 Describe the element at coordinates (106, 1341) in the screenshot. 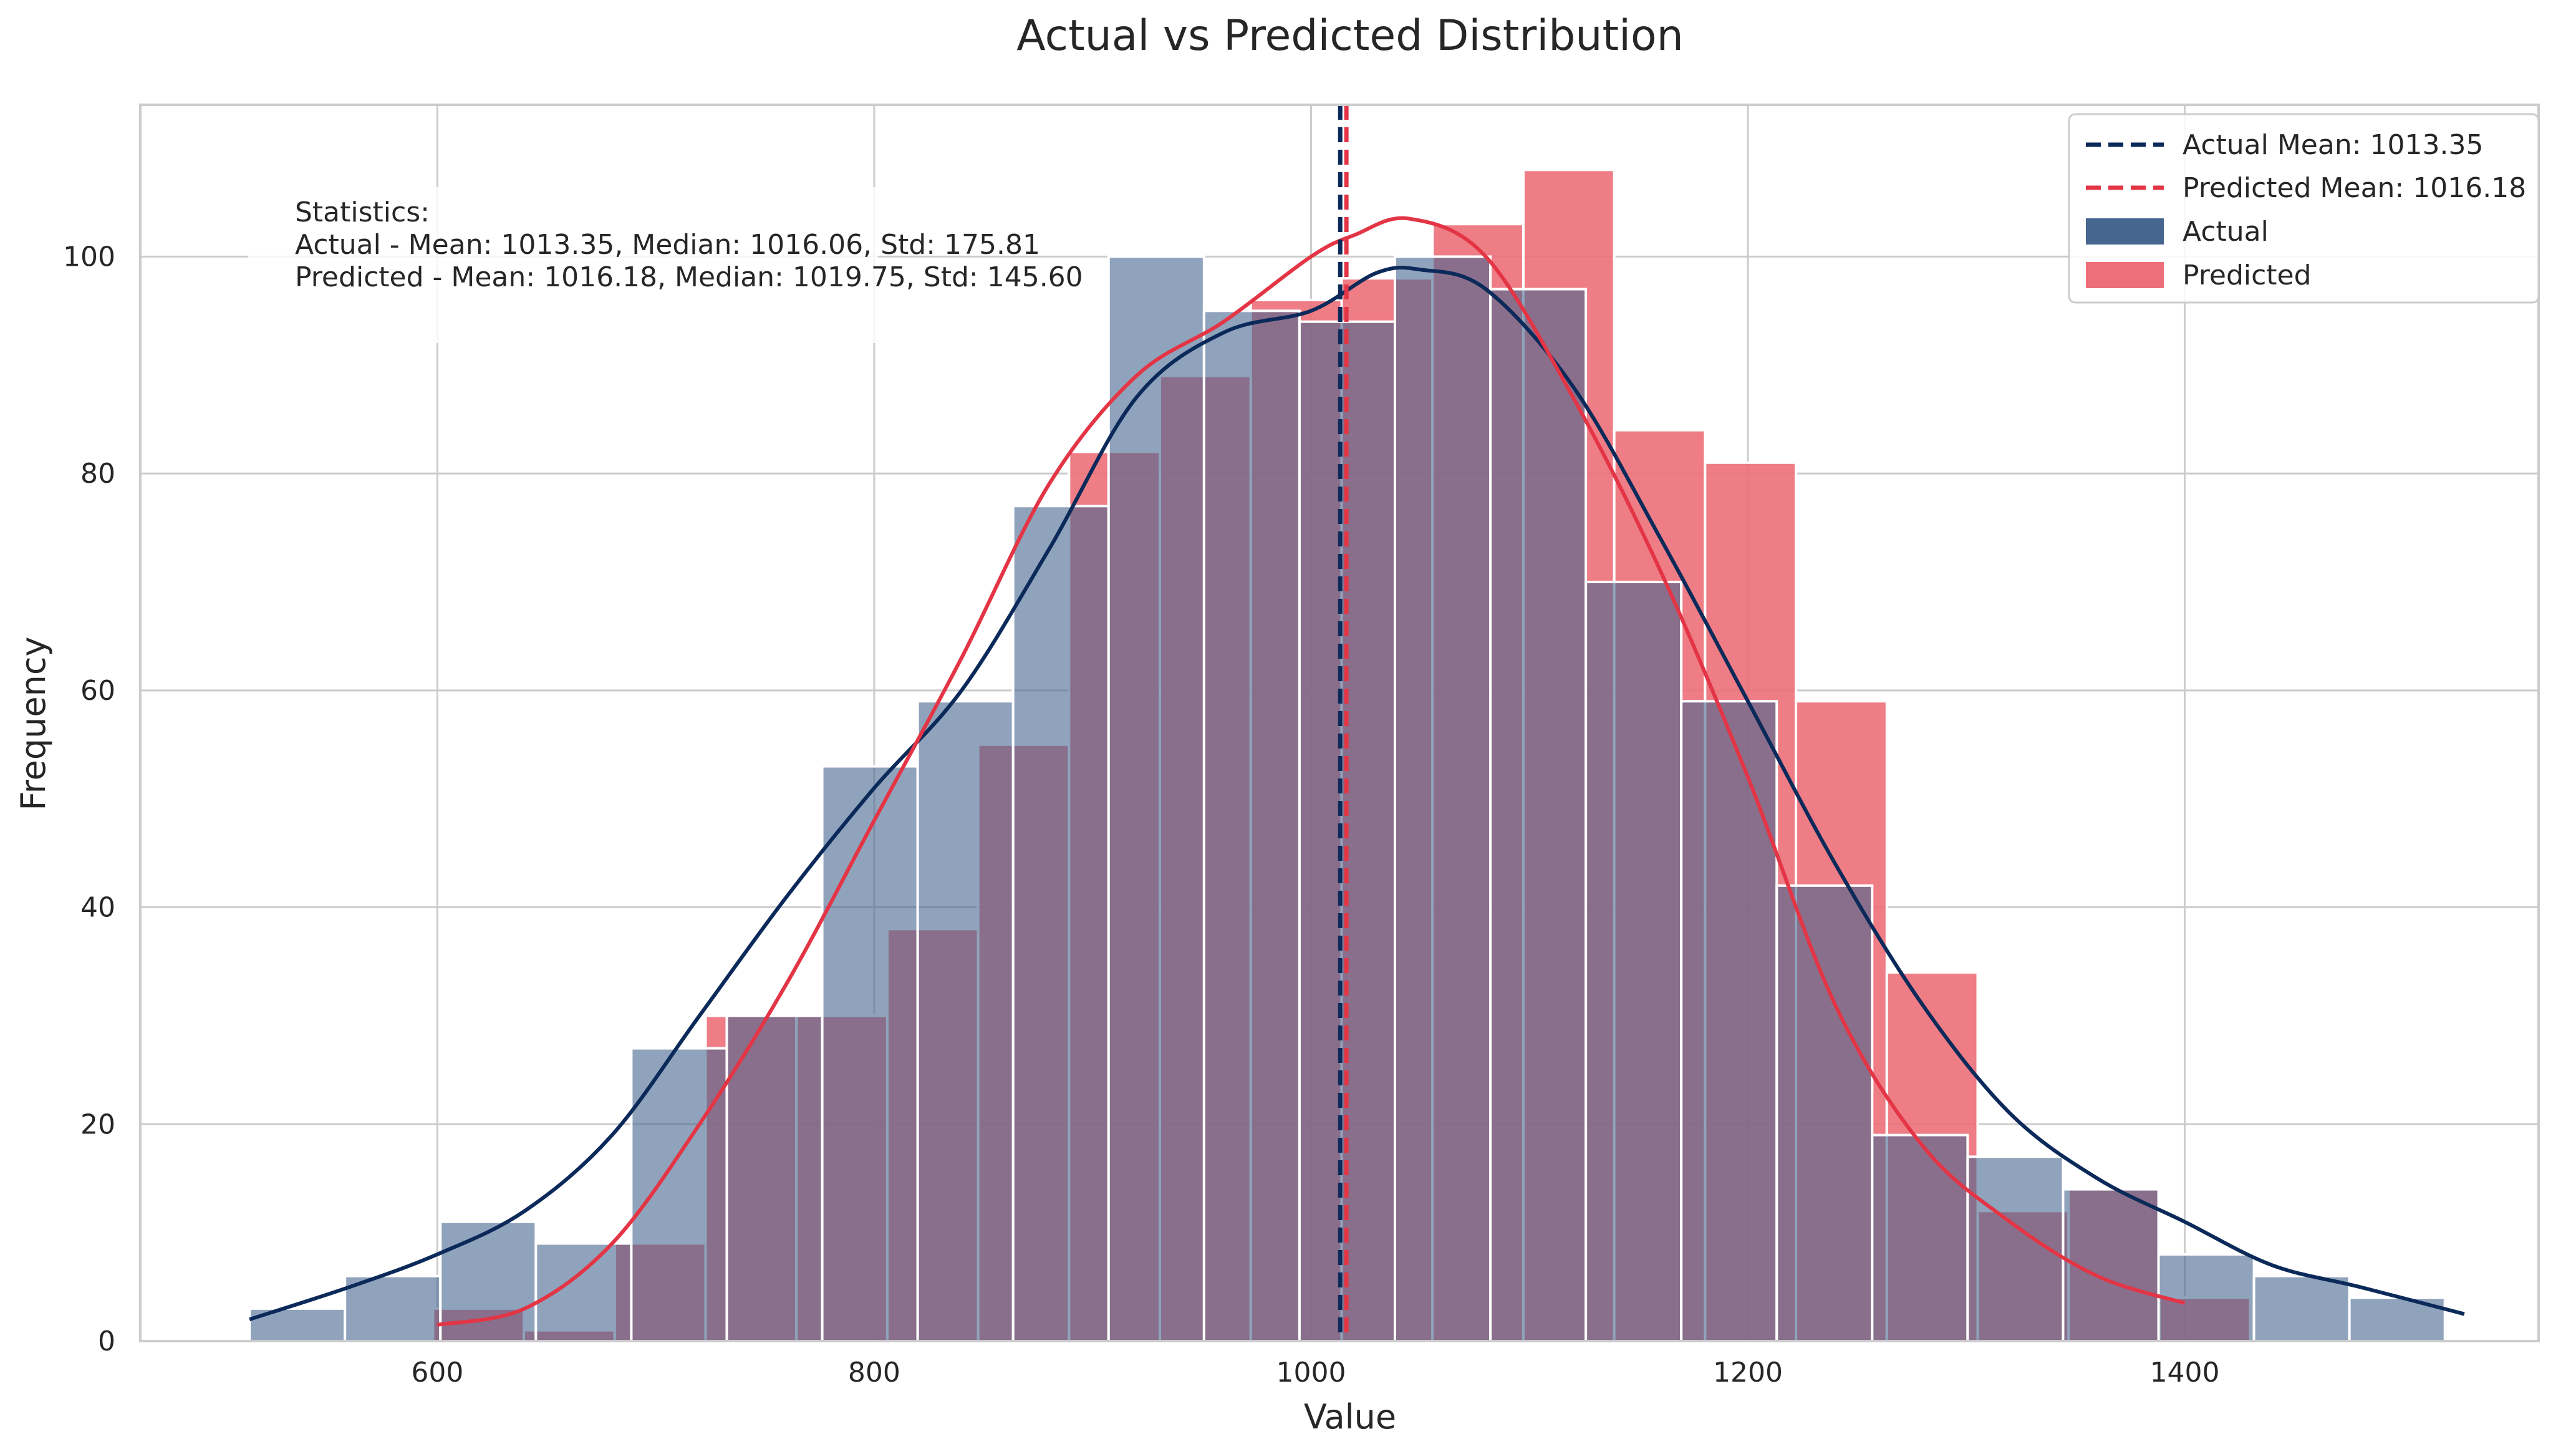

I see `y-tick-label: 0` at that location.